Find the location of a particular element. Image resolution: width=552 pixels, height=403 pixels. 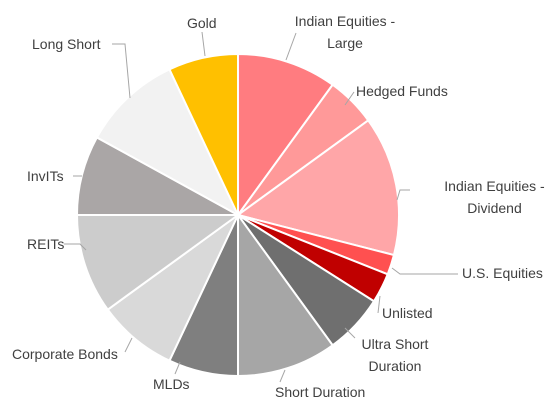

slice-label: Hedged Funds is located at coordinates (402, 91).